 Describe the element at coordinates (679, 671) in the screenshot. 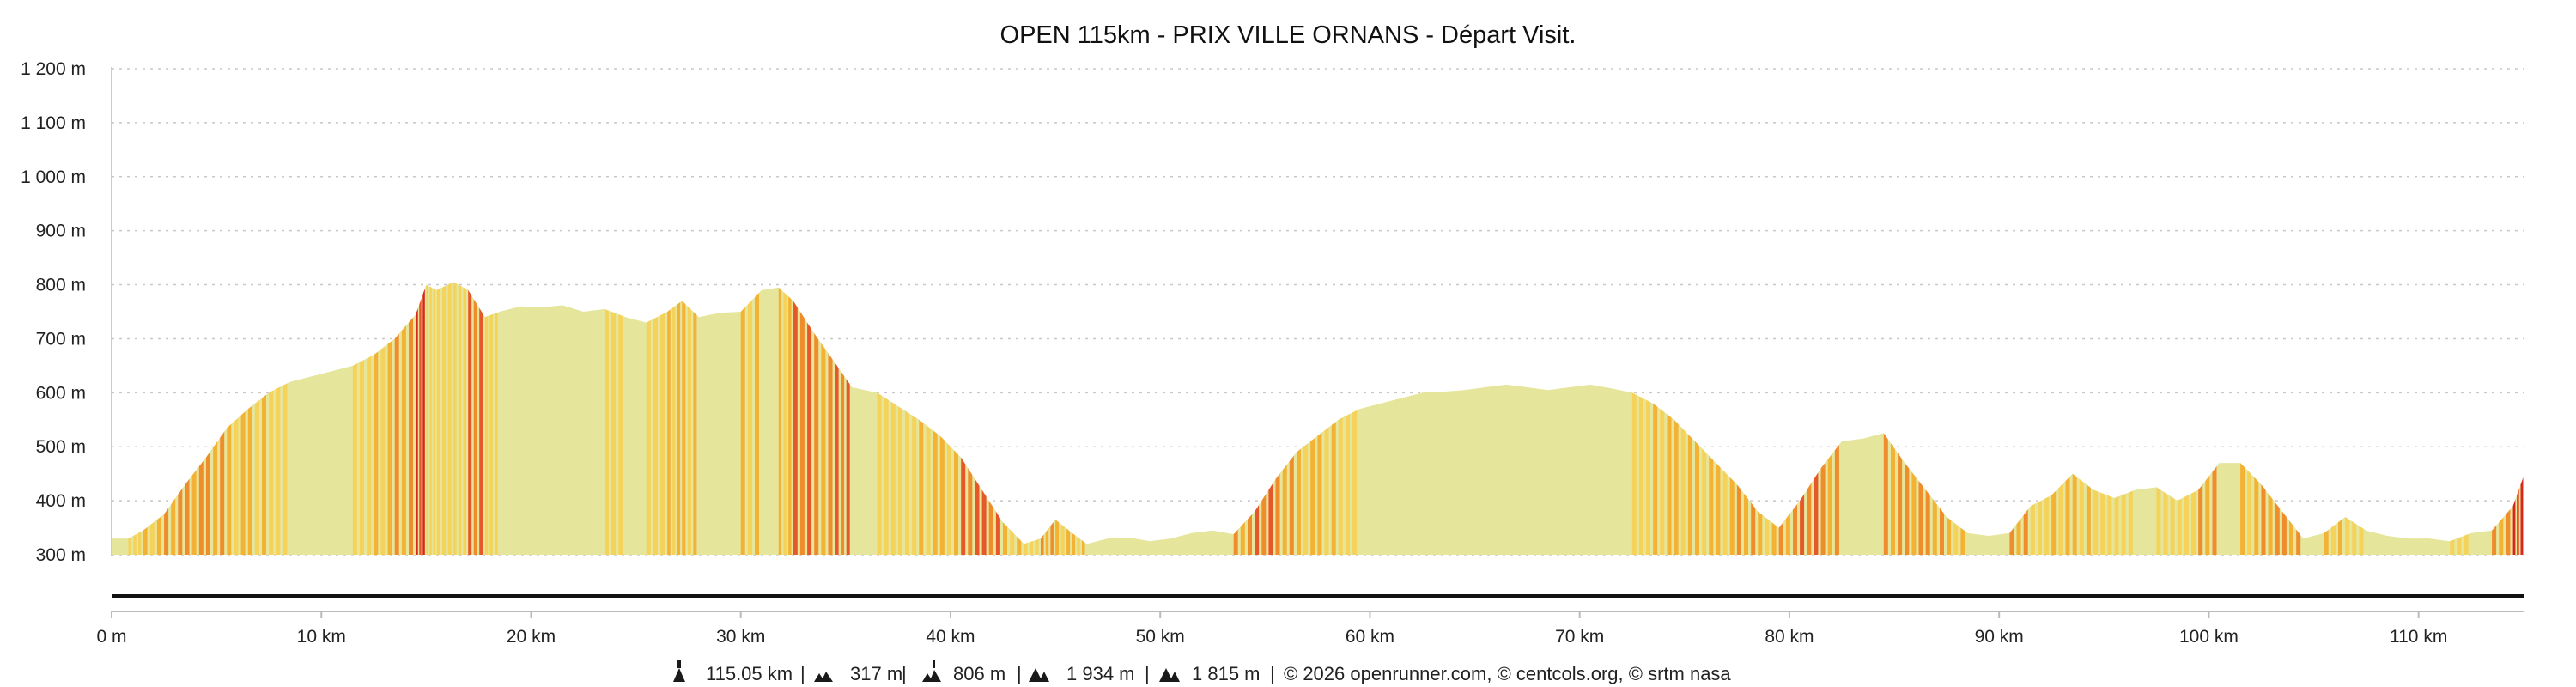

I see `distance-icon` at that location.